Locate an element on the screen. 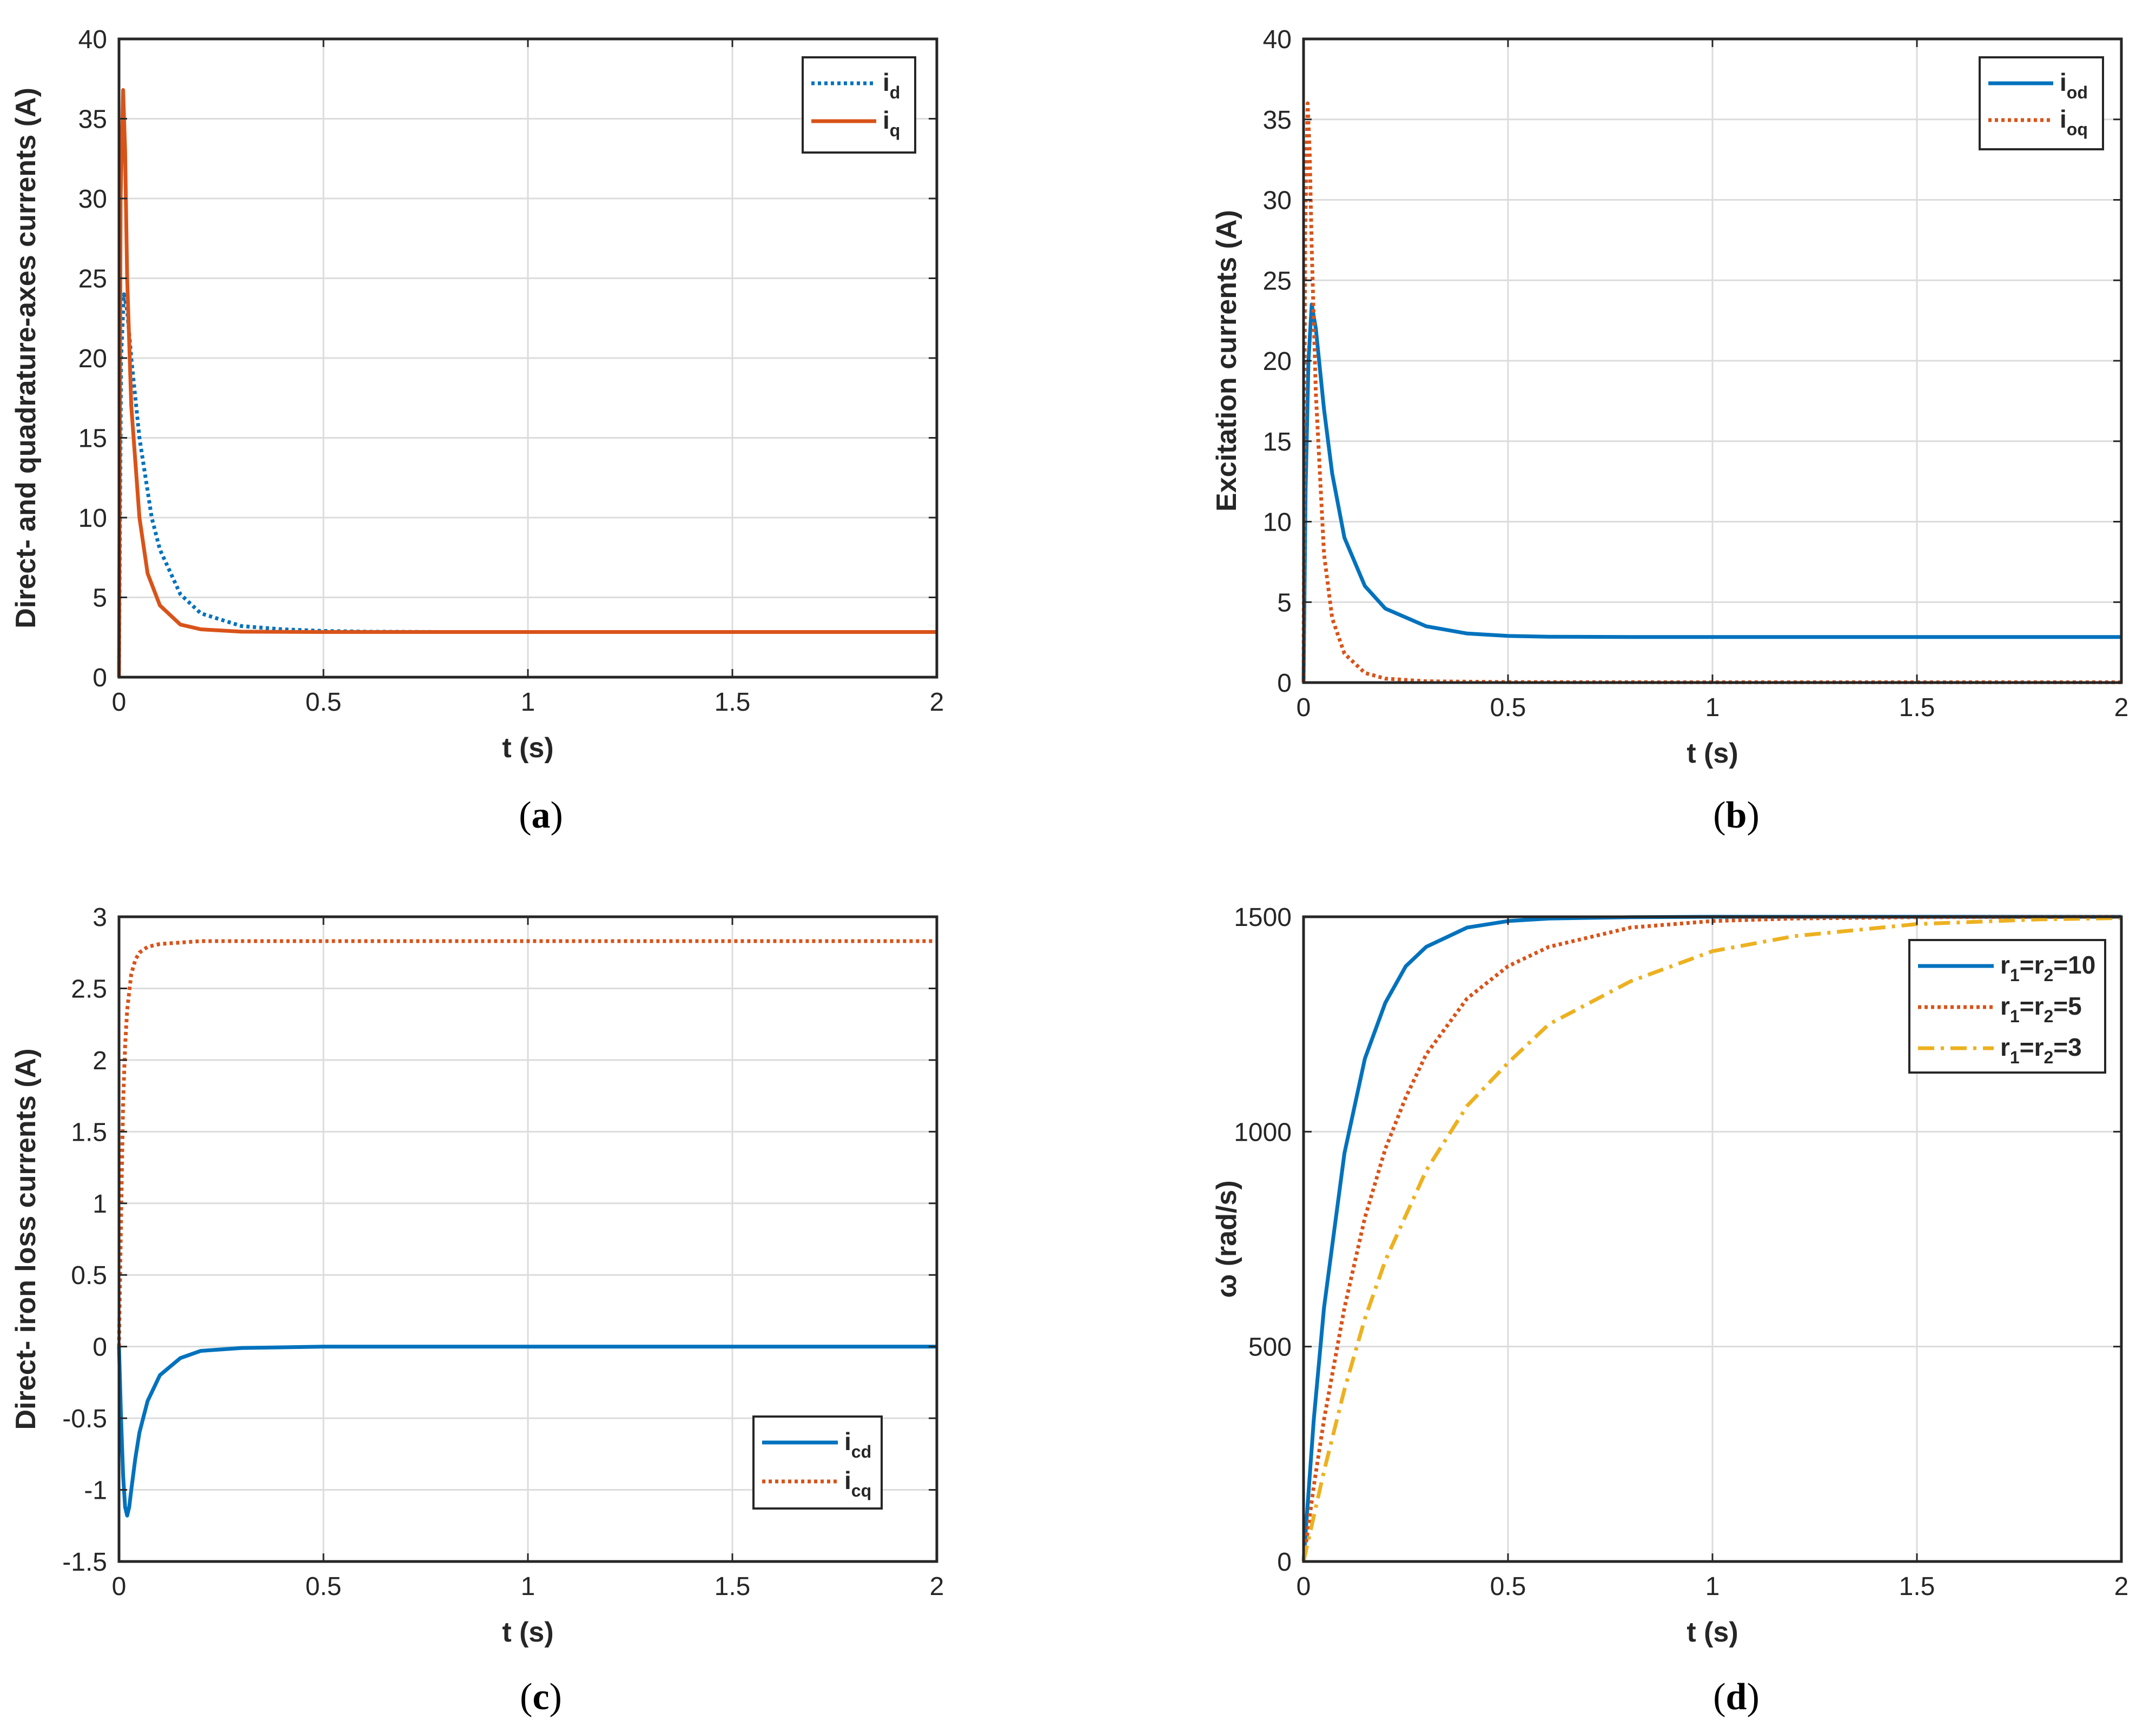 This screenshot has width=2156, height=1727. panel-label: (a) is located at coordinates (541, 815).